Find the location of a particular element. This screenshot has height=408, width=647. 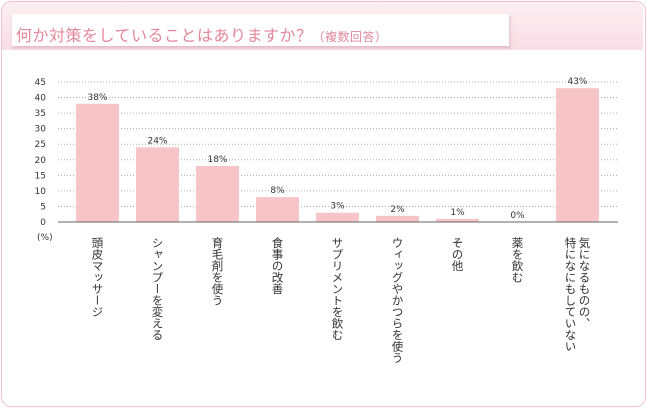

x-tick-label: シャンプーを変える is located at coordinates (157, 289).